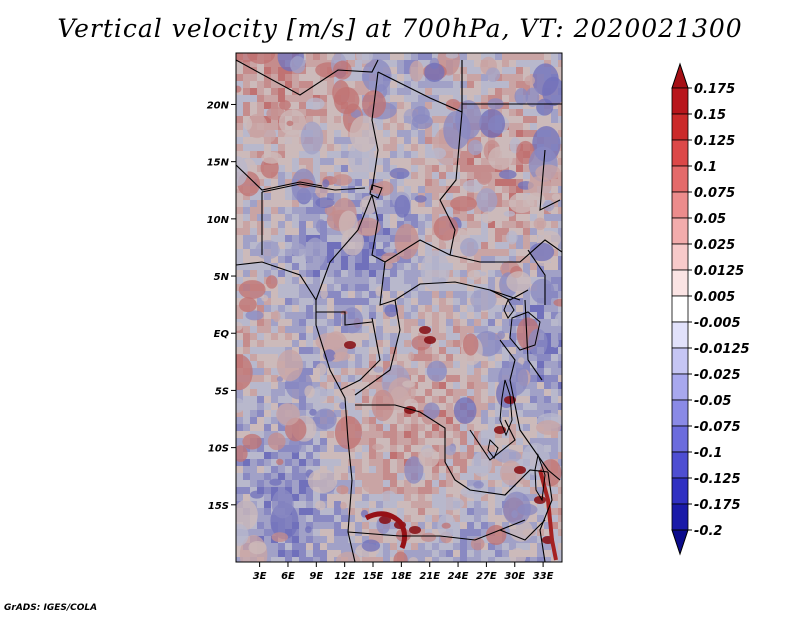 The height and width of the screenshot is (618, 800). What do you see at coordinates (680, 75) in the screenshot?
I see `colorbar-overflow-triangle` at bounding box center [680, 75].